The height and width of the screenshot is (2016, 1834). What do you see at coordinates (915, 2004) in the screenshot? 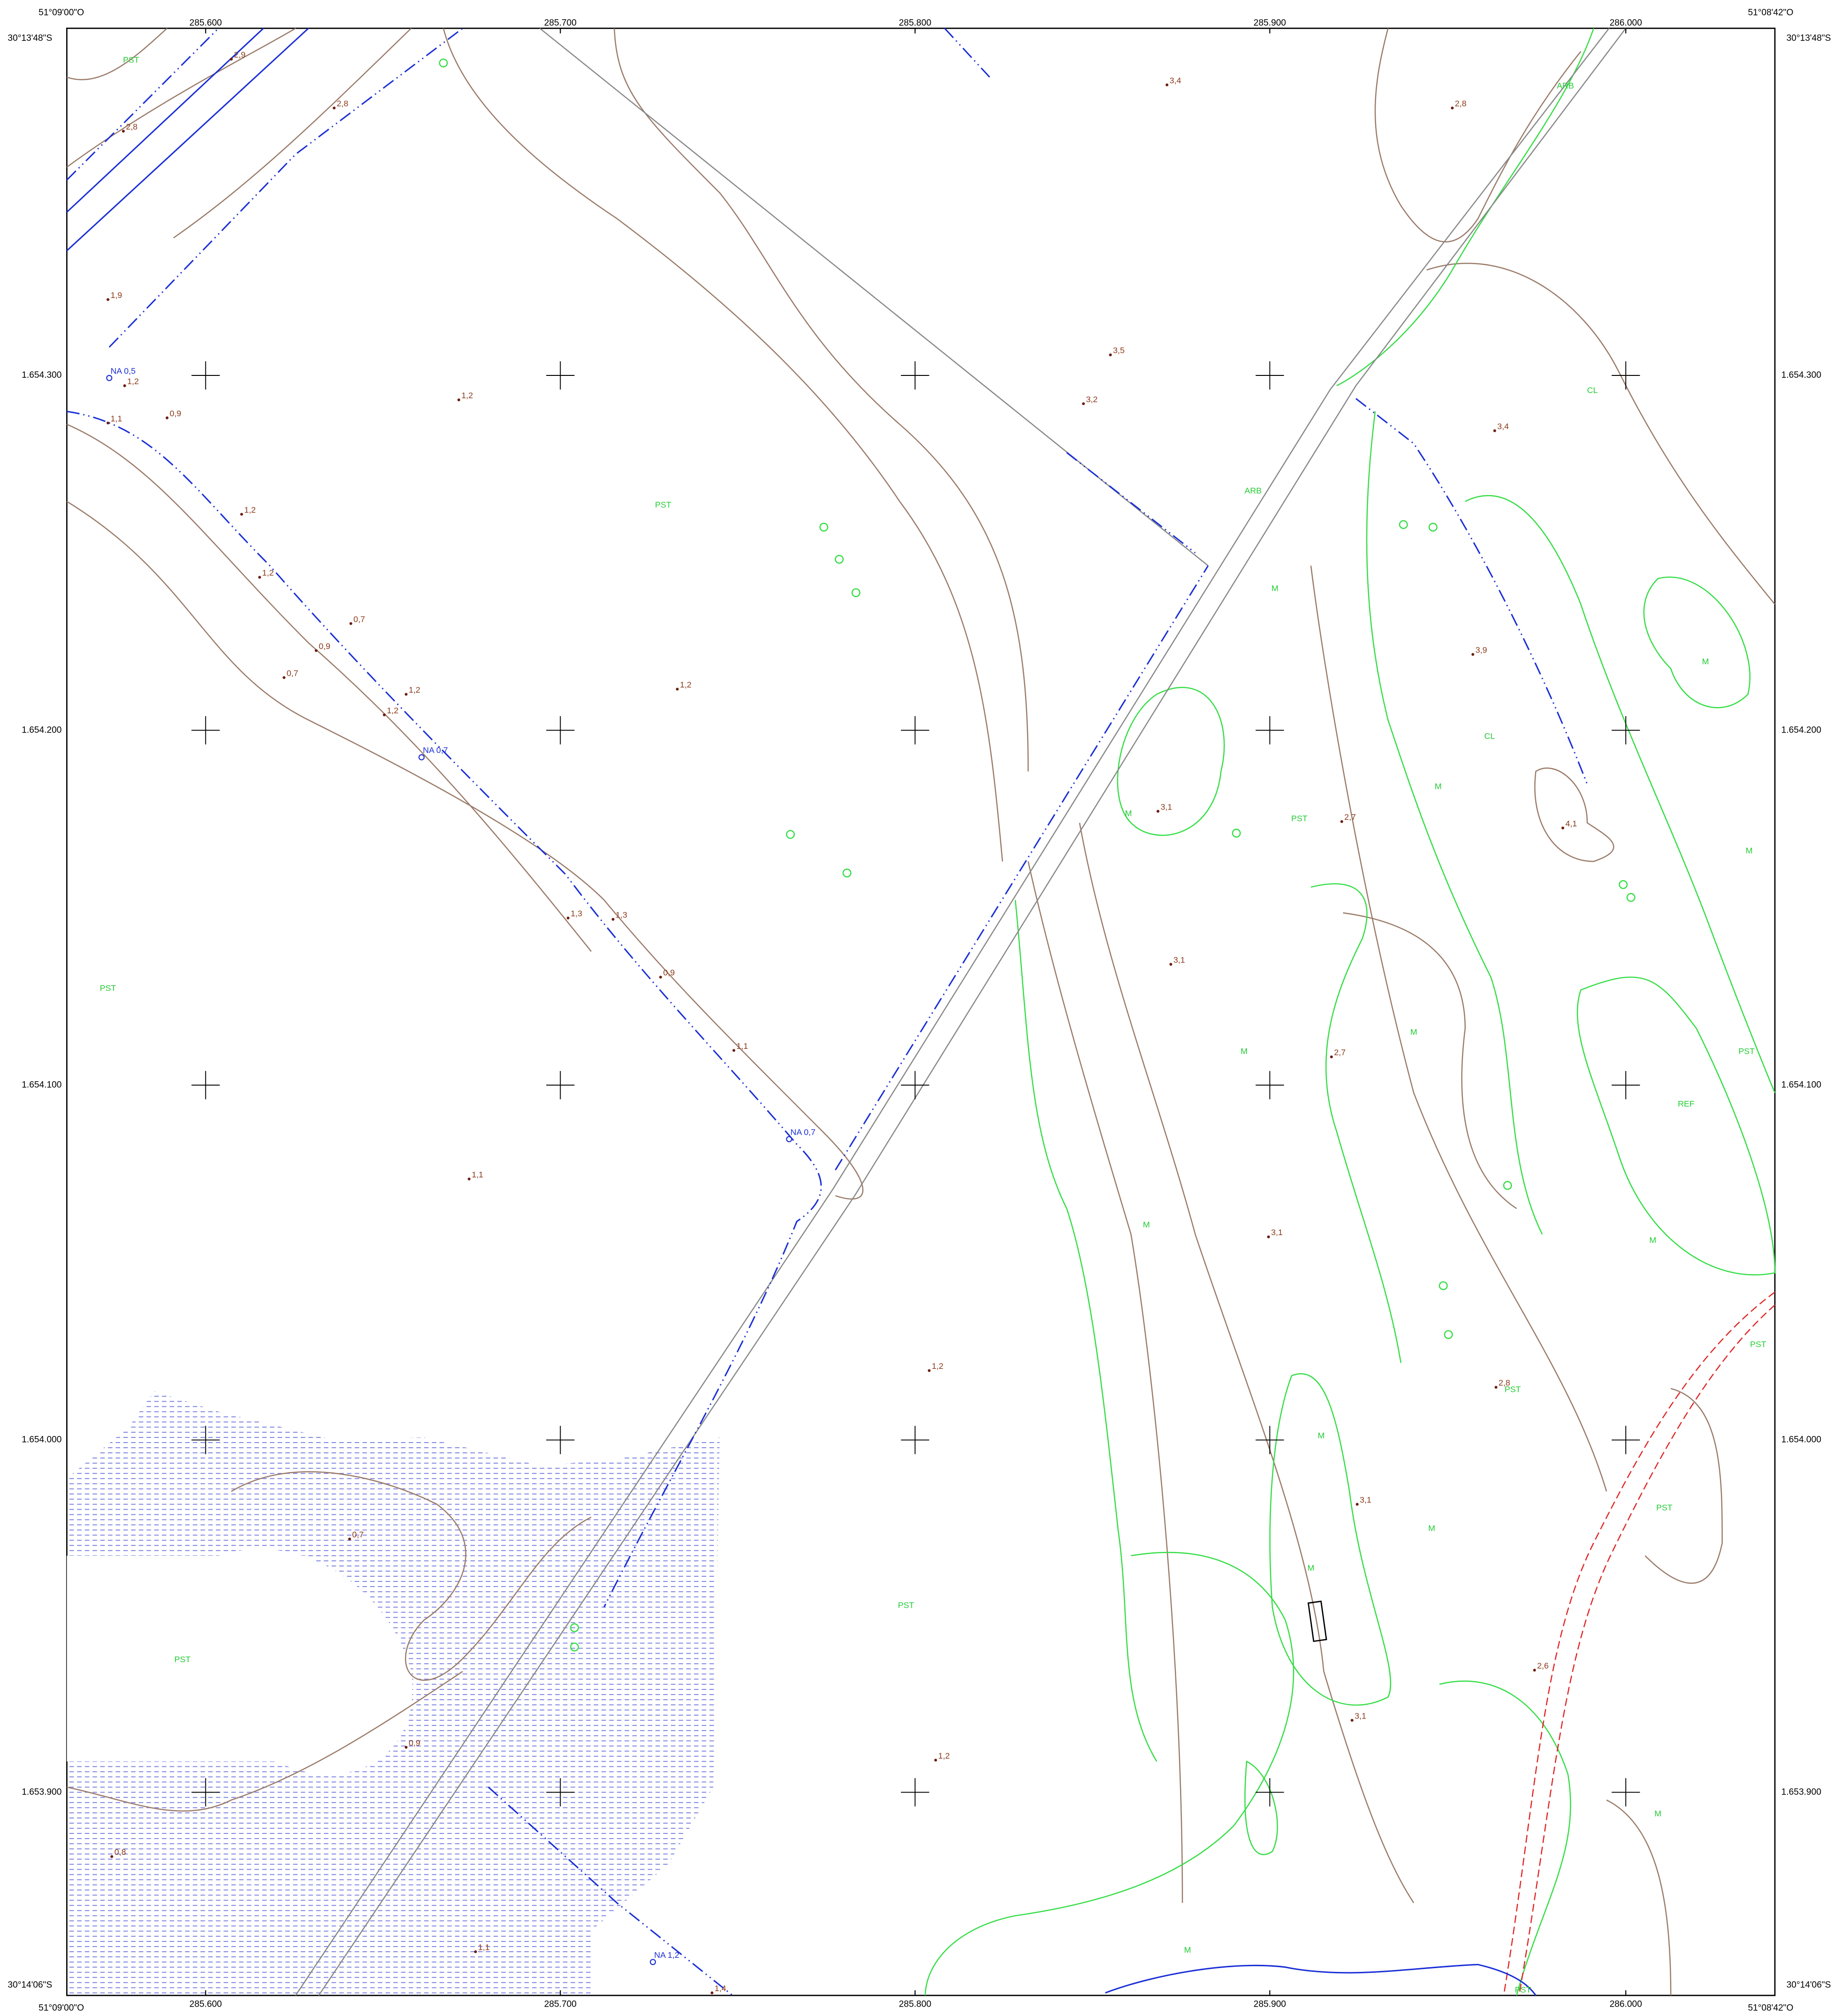
I see `easting-label: 285.800` at bounding box center [915, 2004].